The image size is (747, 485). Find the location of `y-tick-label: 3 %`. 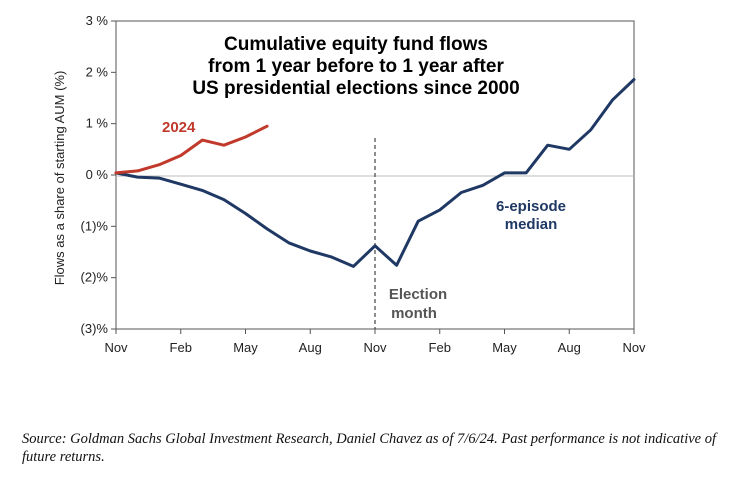

y-tick-label: 3 % is located at coordinates (97, 20).